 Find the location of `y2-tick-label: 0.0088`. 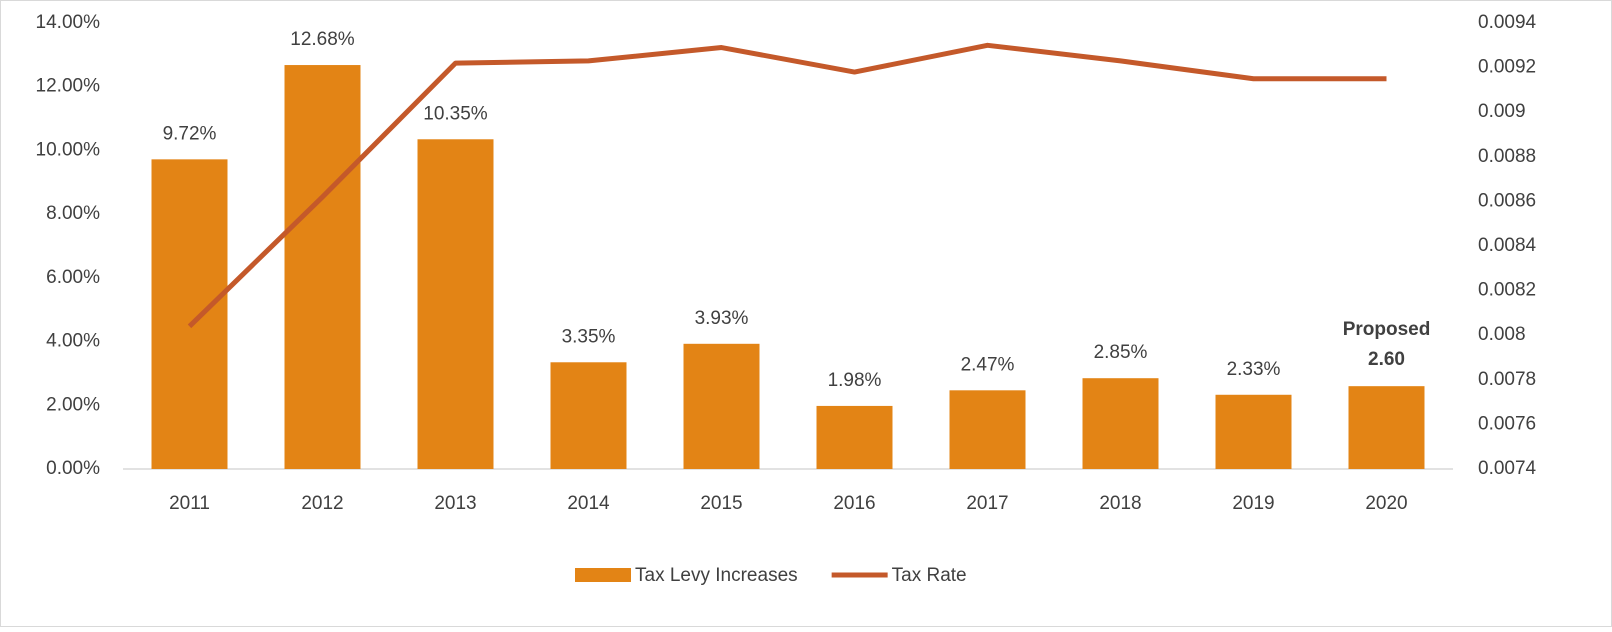

y2-tick-label: 0.0088 is located at coordinates (1507, 156).